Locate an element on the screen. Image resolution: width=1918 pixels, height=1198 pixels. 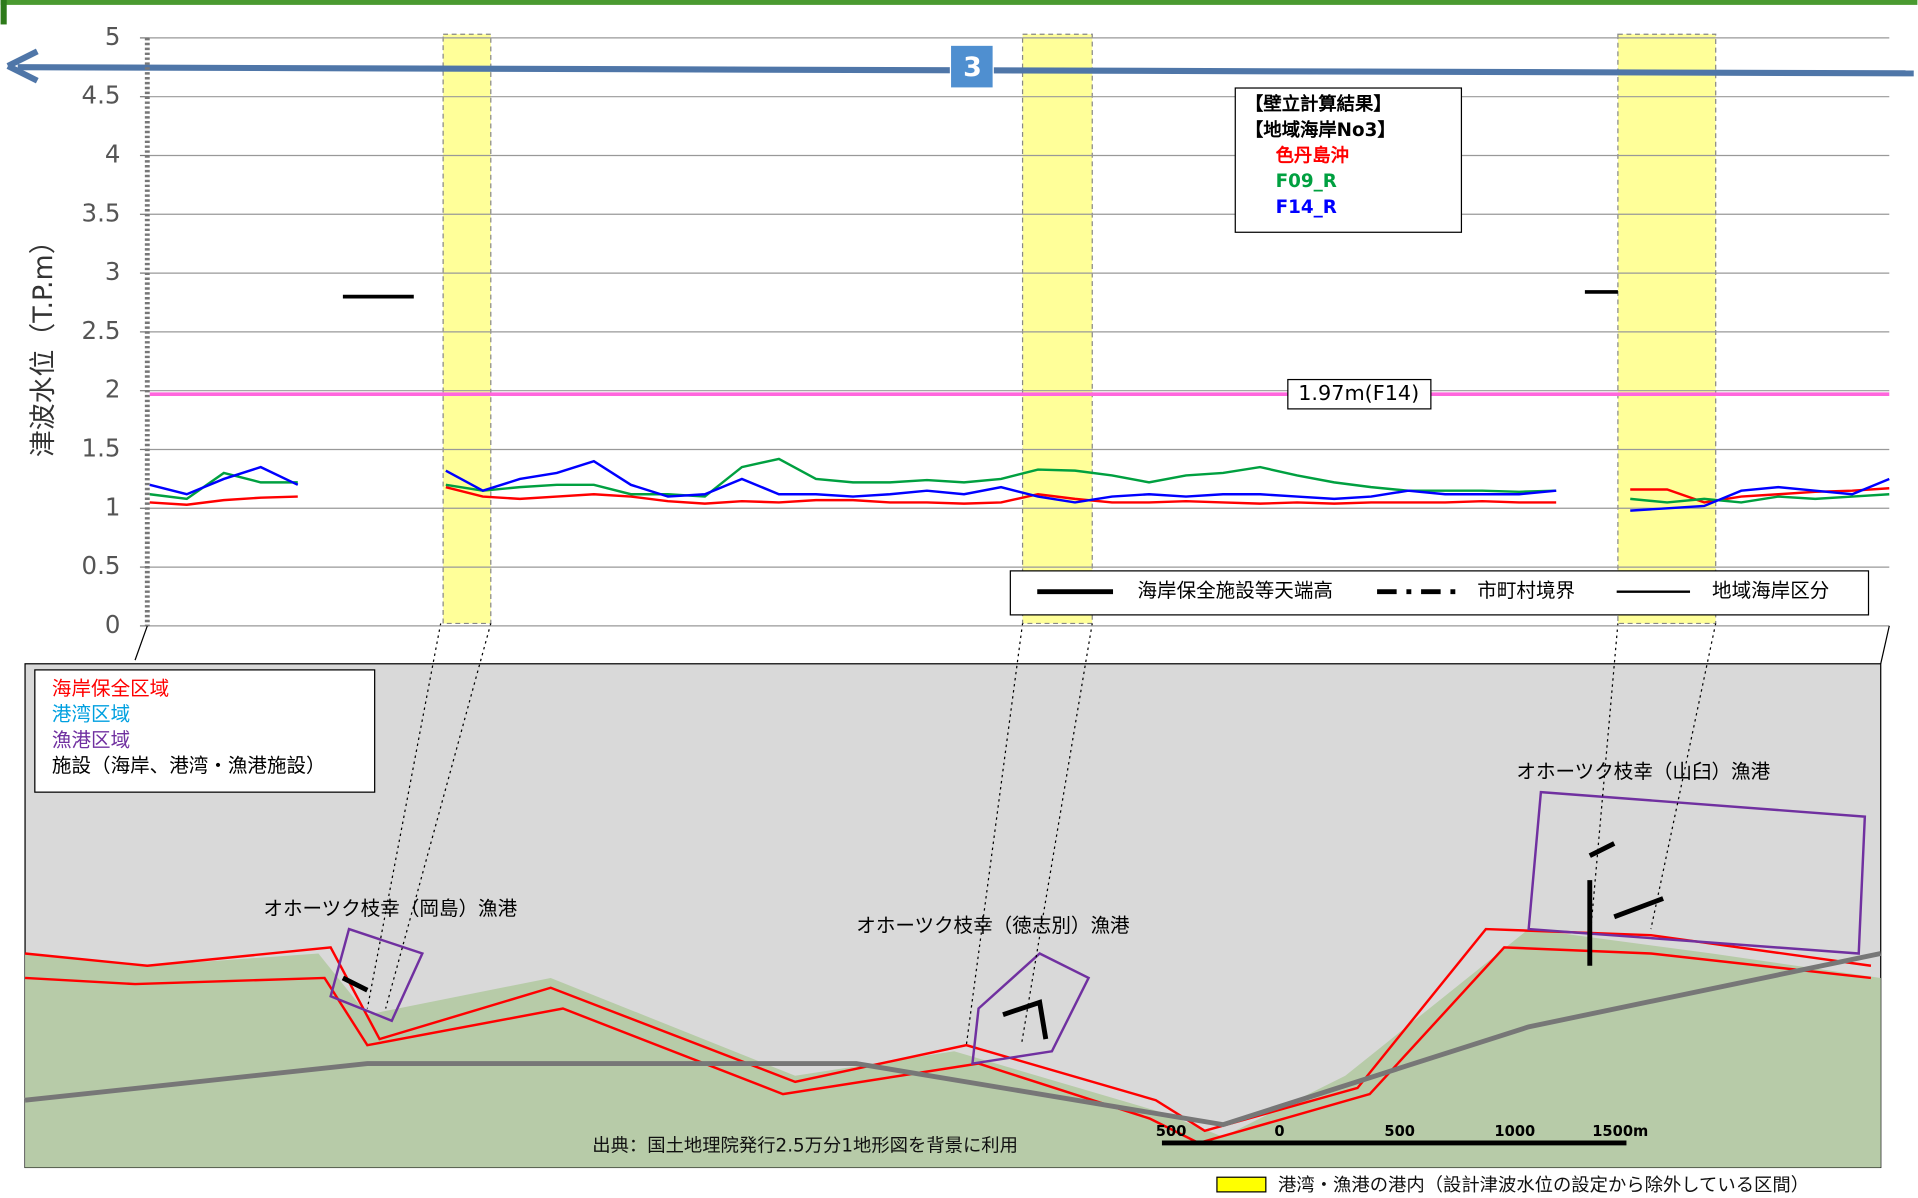
scale-label: 1000 is located at coordinates (1514, 1131).